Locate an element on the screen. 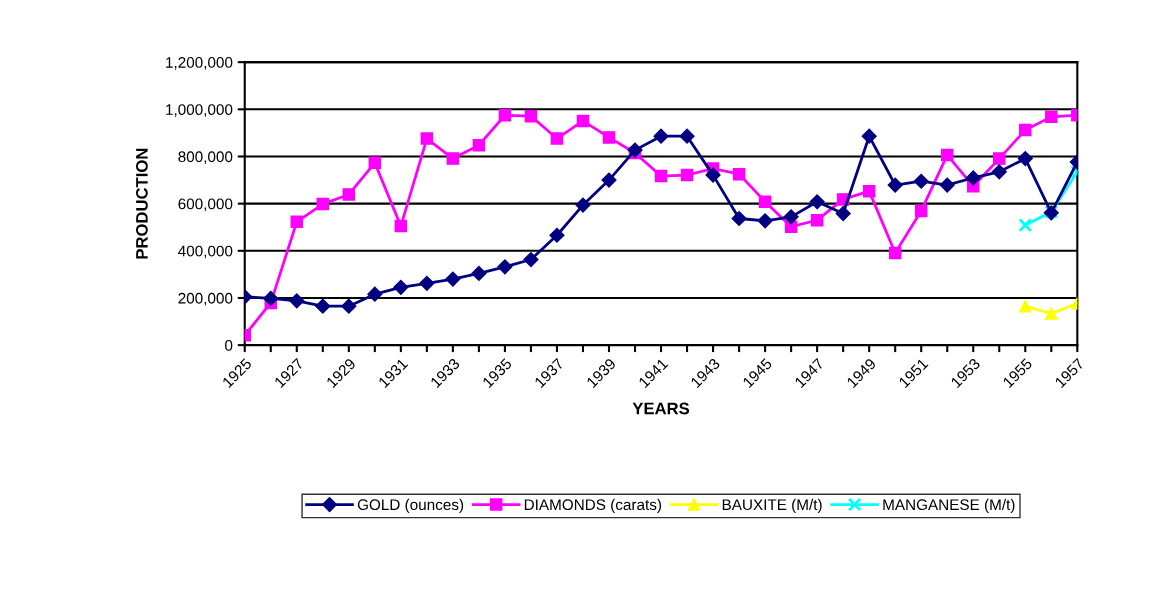  legend-label: DIAMONDS (carats) is located at coordinates (593, 506).